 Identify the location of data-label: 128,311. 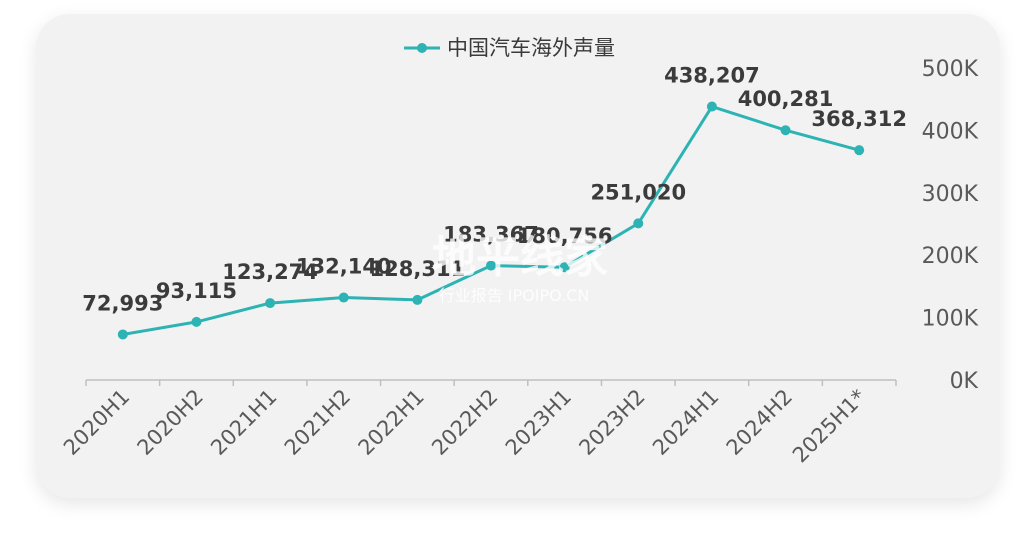
(418, 269).